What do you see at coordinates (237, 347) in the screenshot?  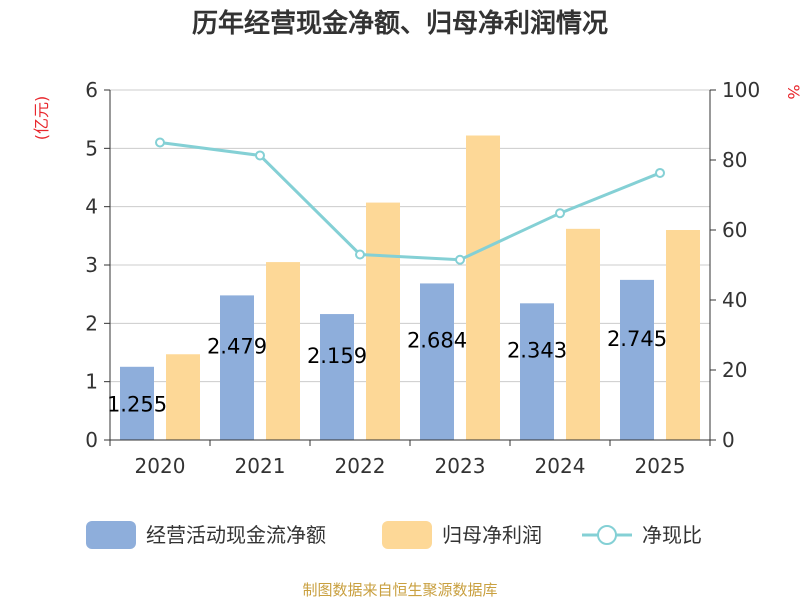 I see `bar-value-label: 2.479` at bounding box center [237, 347].